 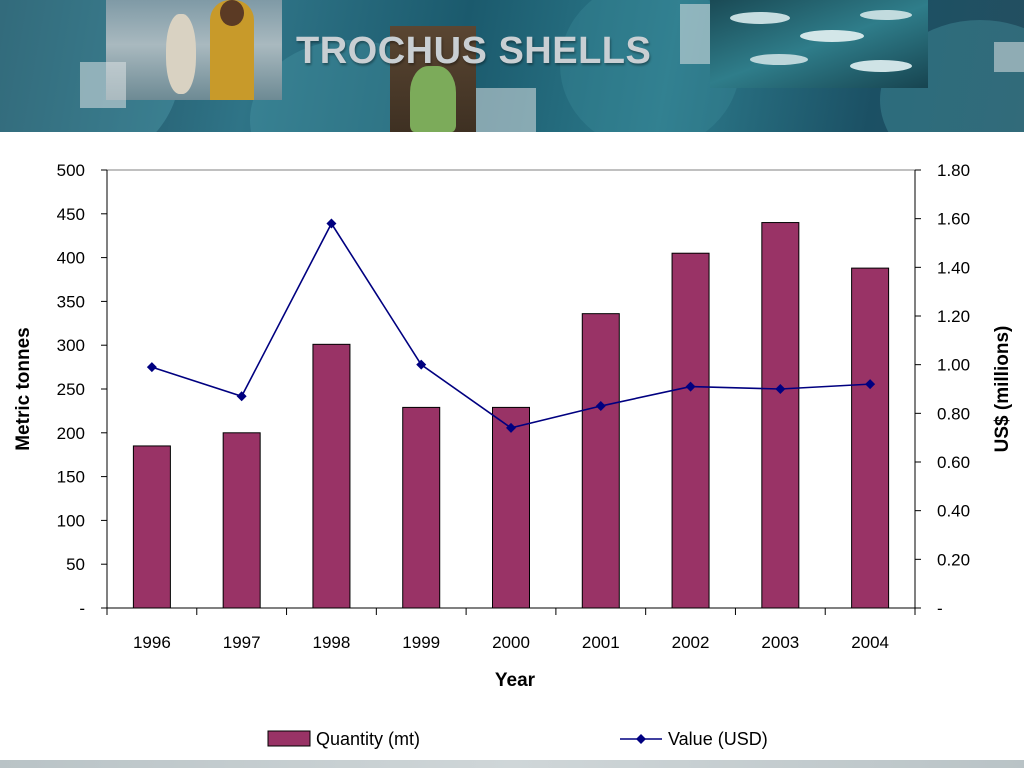 I want to click on x-tick-label: 2000, so click(x=511, y=642).